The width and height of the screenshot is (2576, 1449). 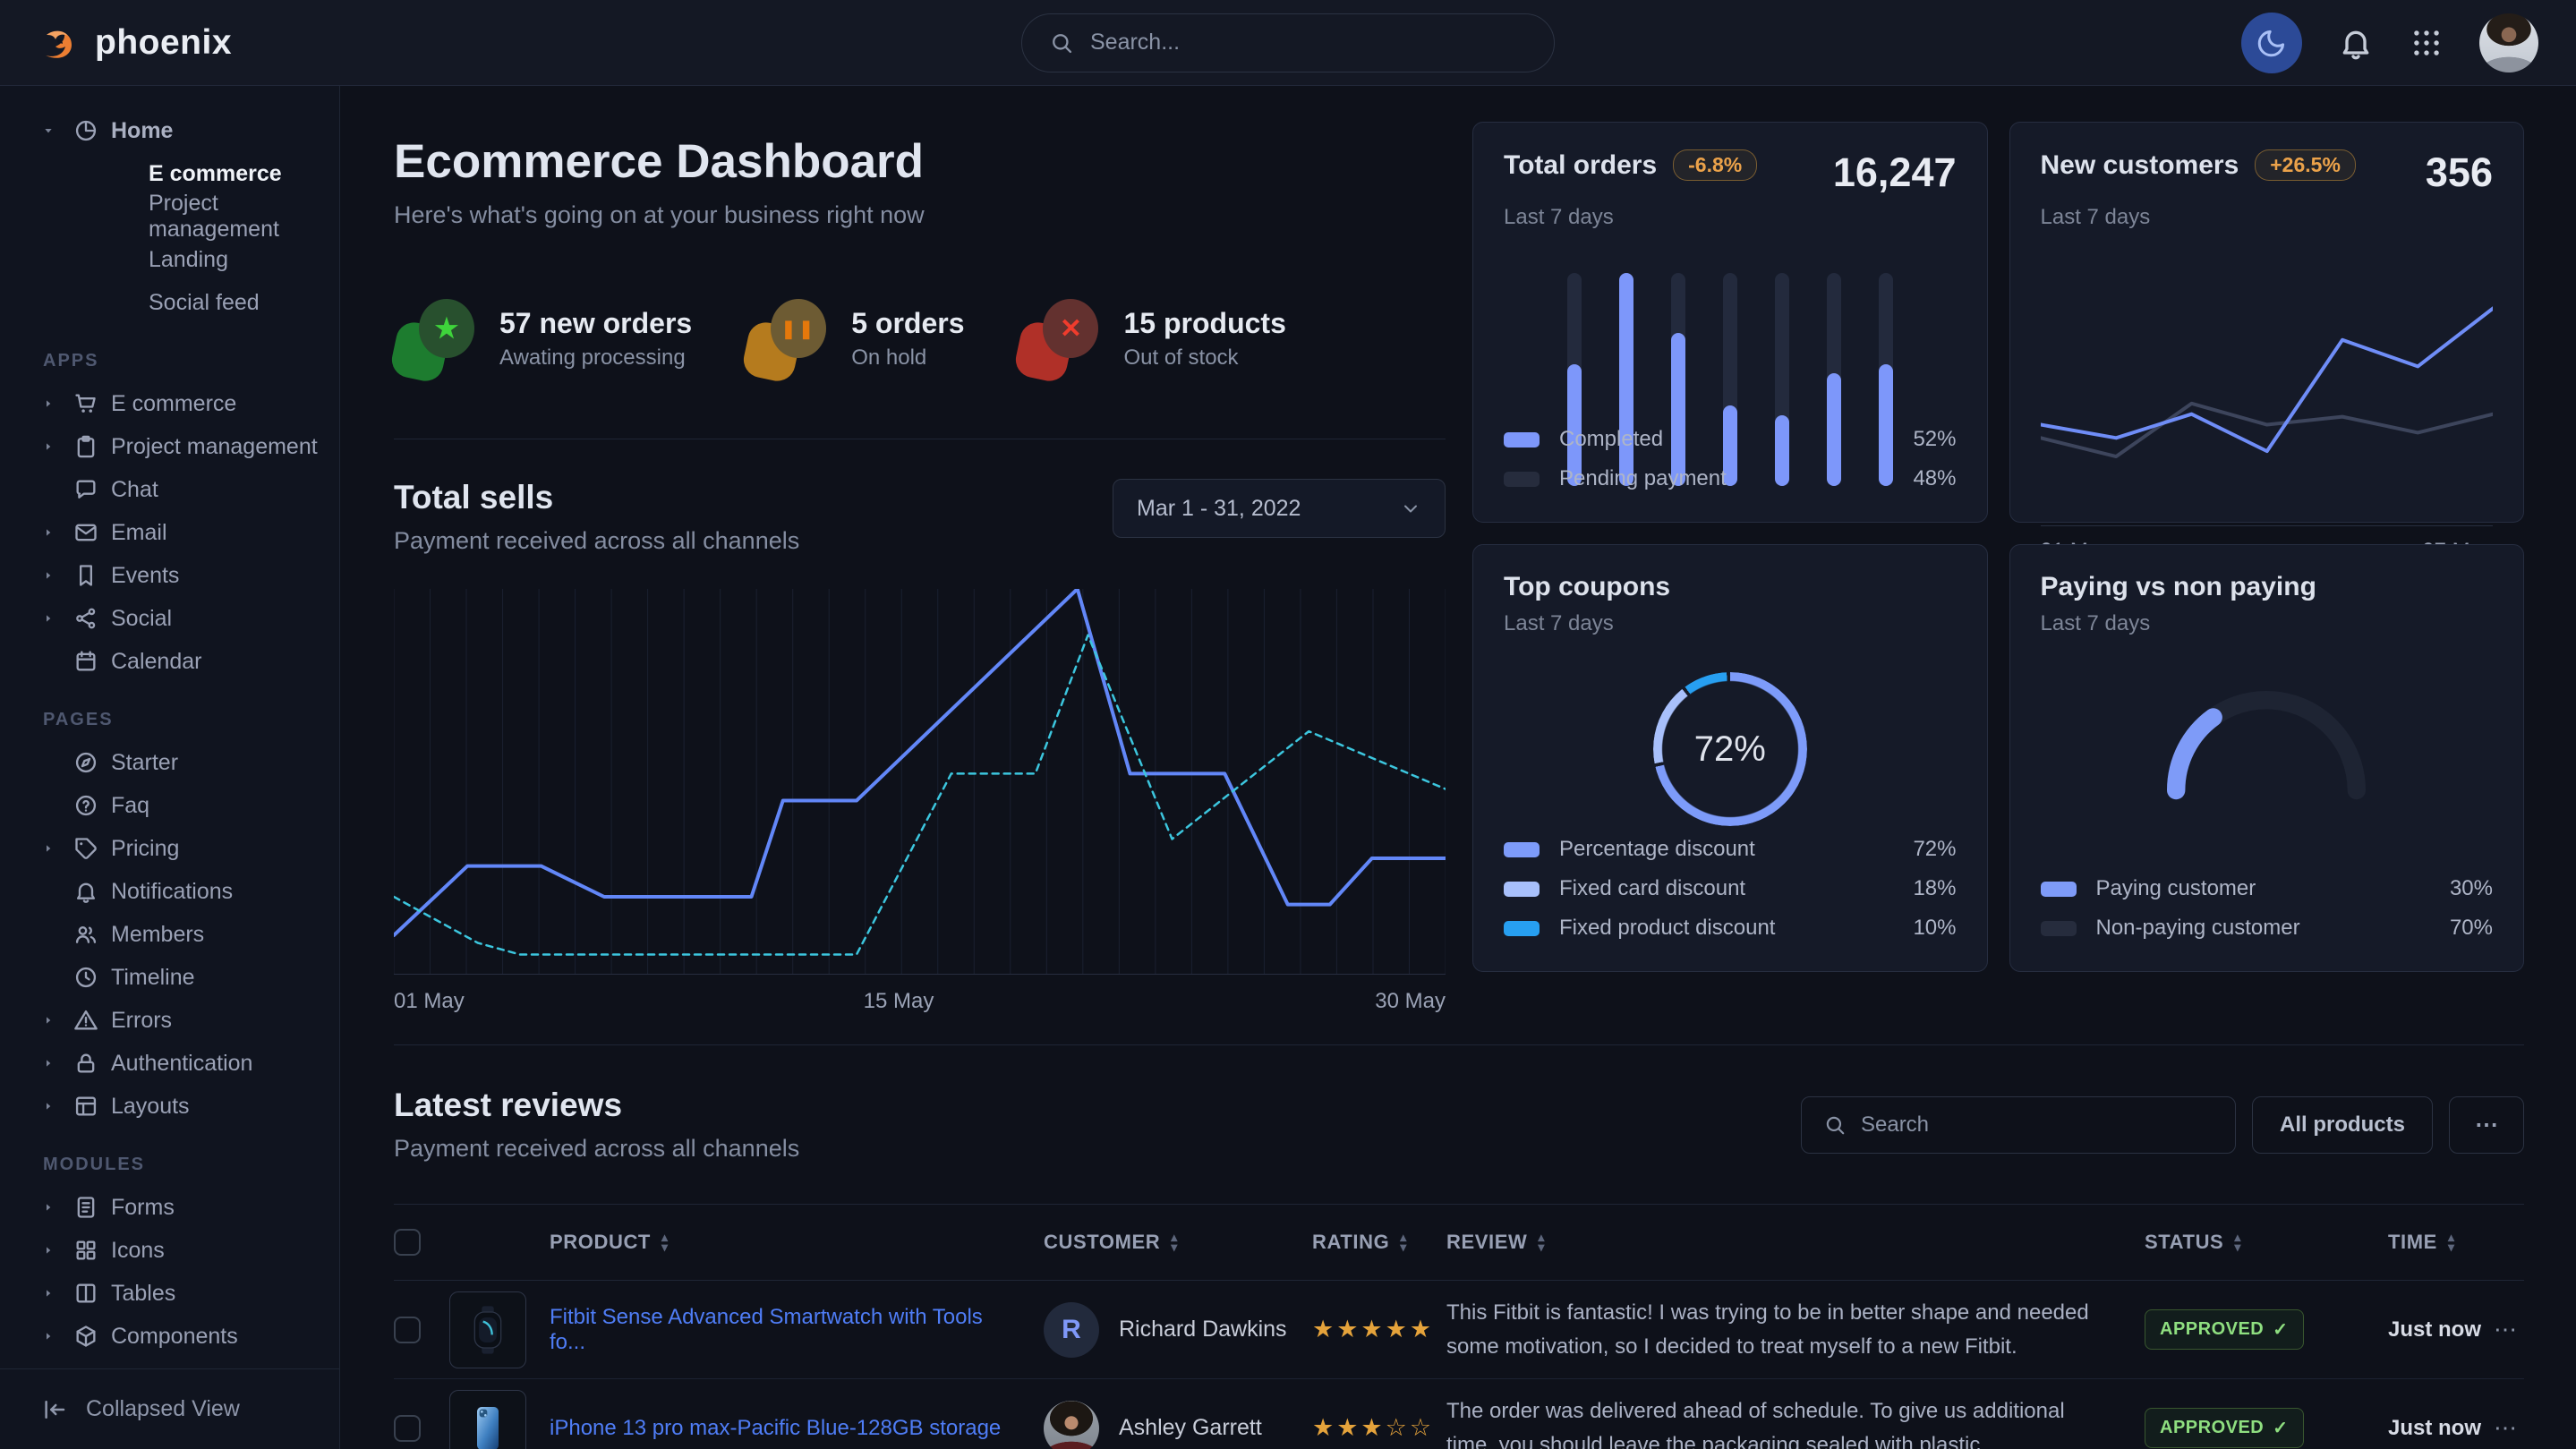 I want to click on axis-label: 01 May, so click(x=429, y=1001).